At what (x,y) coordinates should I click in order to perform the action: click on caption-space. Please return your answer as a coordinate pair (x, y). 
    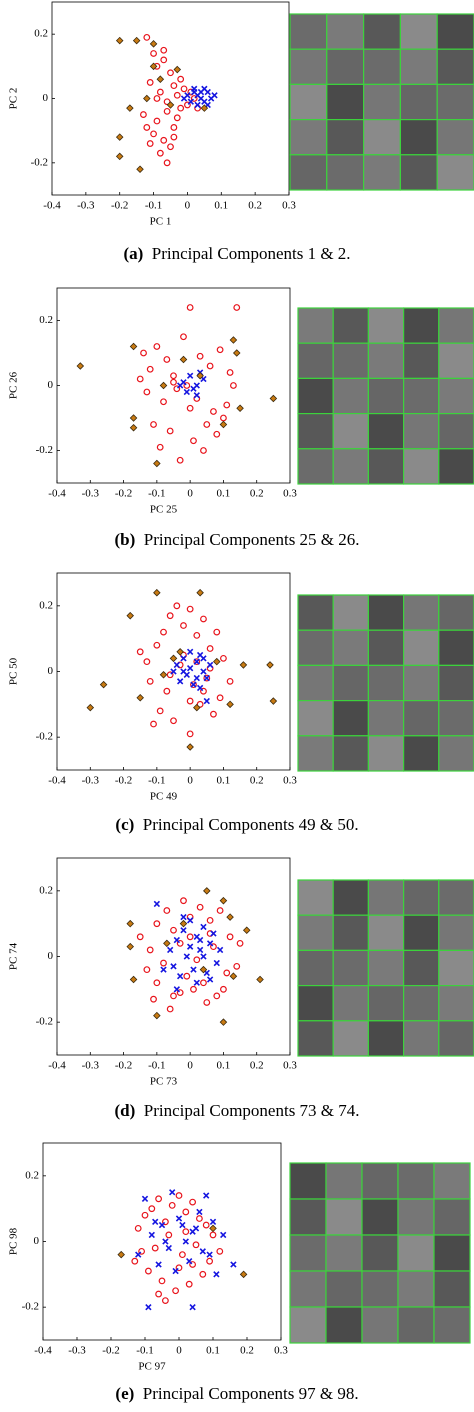
    Looking at the image, I should click on (138, 1393).